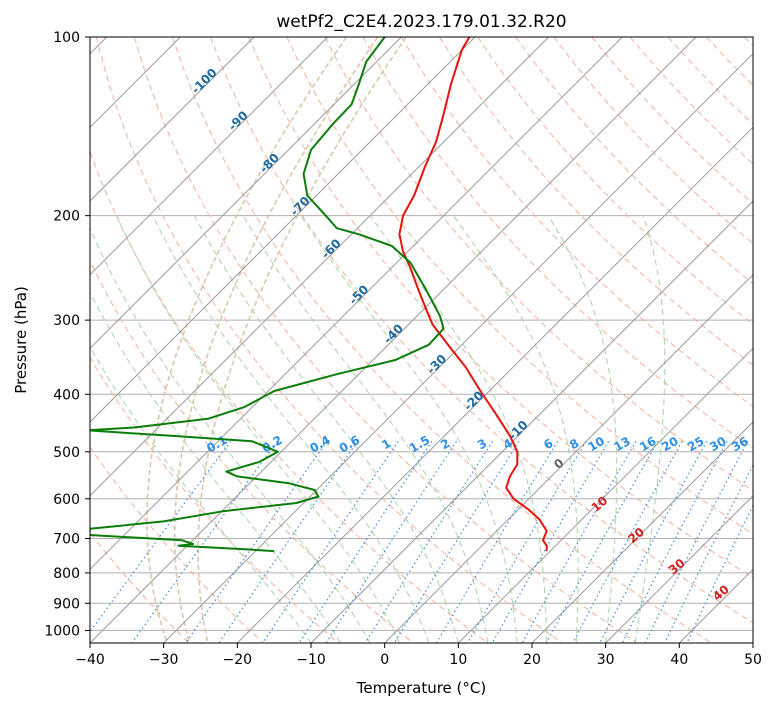  What do you see at coordinates (458, 660) in the screenshot?
I see `x-tick-label: 10` at bounding box center [458, 660].